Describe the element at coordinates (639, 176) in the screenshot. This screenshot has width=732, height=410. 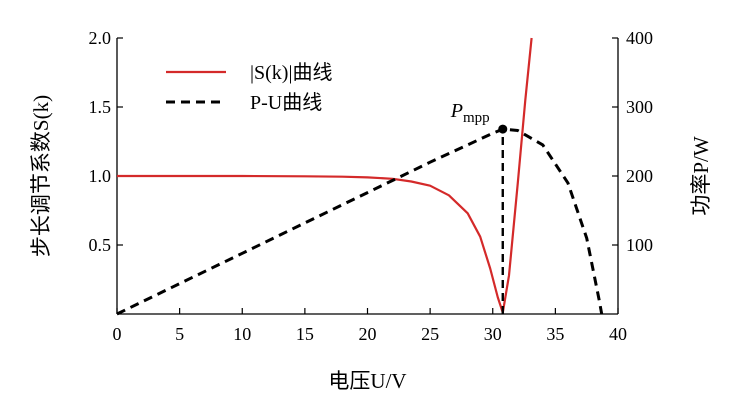
I see `right-y-tick-label: 200` at that location.